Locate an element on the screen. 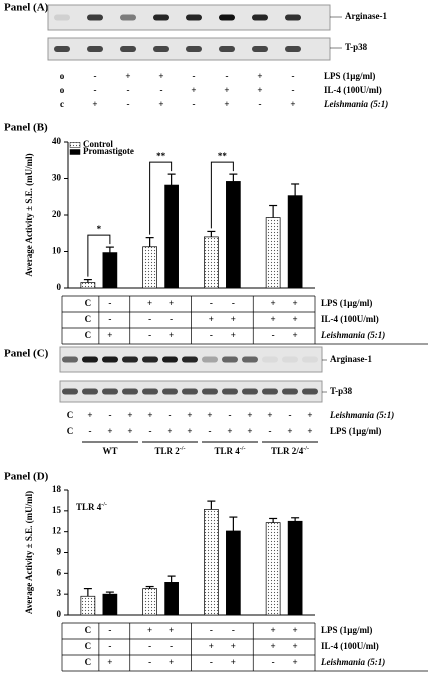 The width and height of the screenshot is (432, 691). label: TLR 4-/- is located at coordinates (91, 507).